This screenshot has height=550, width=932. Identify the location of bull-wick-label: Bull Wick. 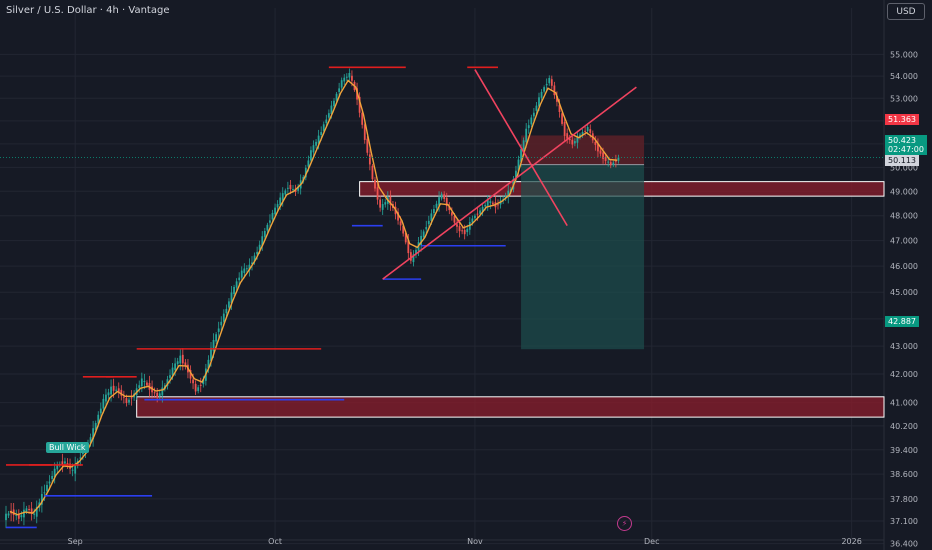
(67, 447).